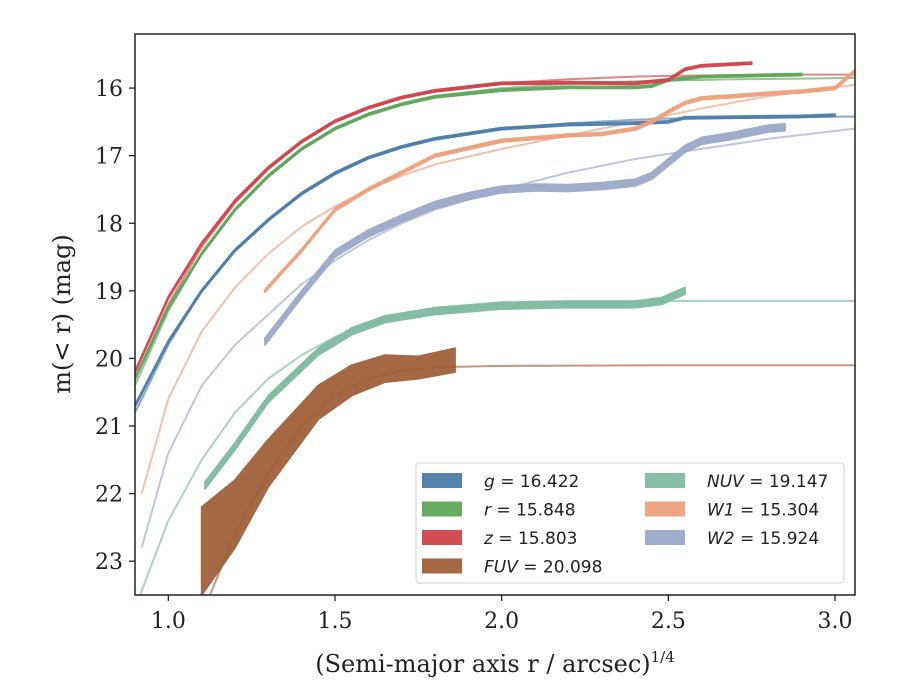 The height and width of the screenshot is (700, 900). What do you see at coordinates (543, 568) in the screenshot?
I see `legend-label-FUV: FUV = 20.098` at bounding box center [543, 568].